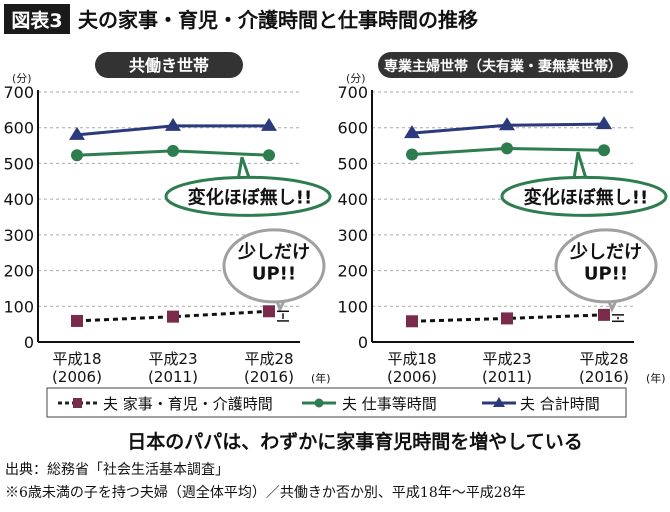  I want to click on chart-title: 専業主婦世帯（夫有業・妻無業世帯）, so click(503, 66).